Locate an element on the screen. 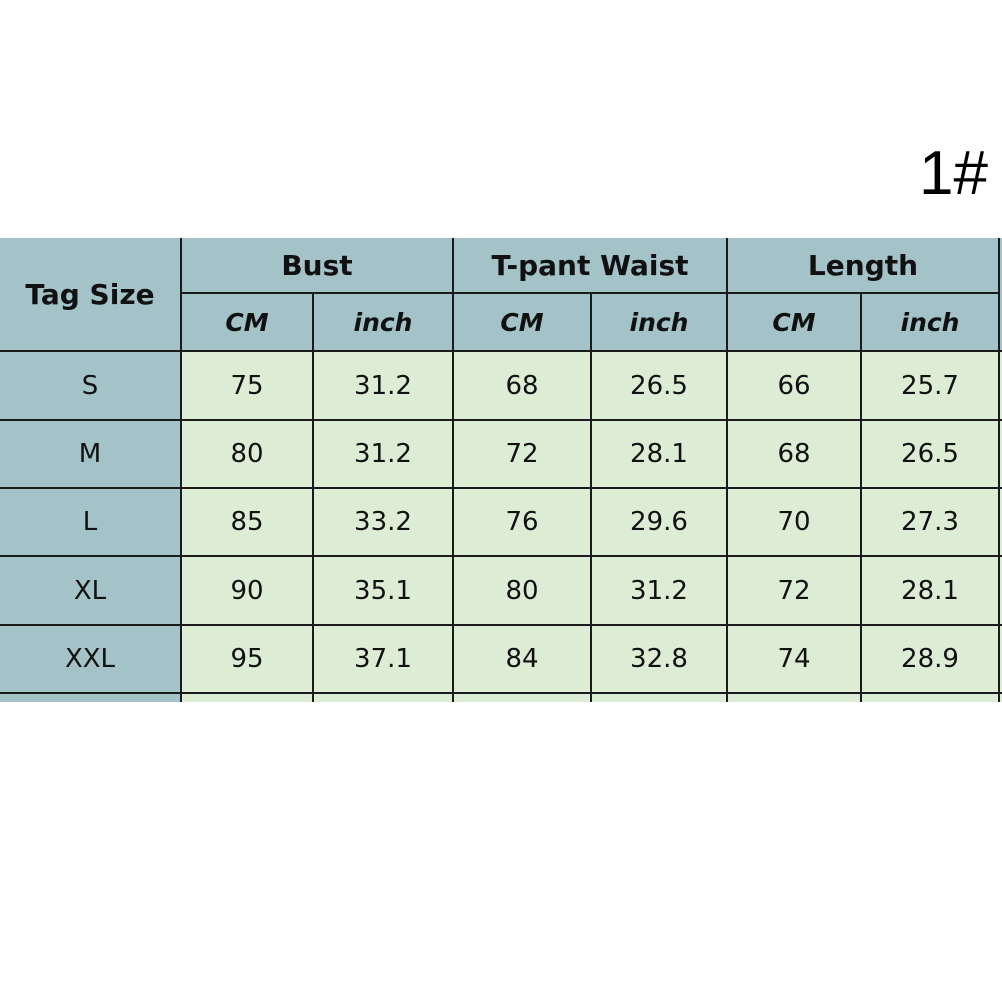 The height and width of the screenshot is (1002, 1002). size-cell: M is located at coordinates (91, 455).